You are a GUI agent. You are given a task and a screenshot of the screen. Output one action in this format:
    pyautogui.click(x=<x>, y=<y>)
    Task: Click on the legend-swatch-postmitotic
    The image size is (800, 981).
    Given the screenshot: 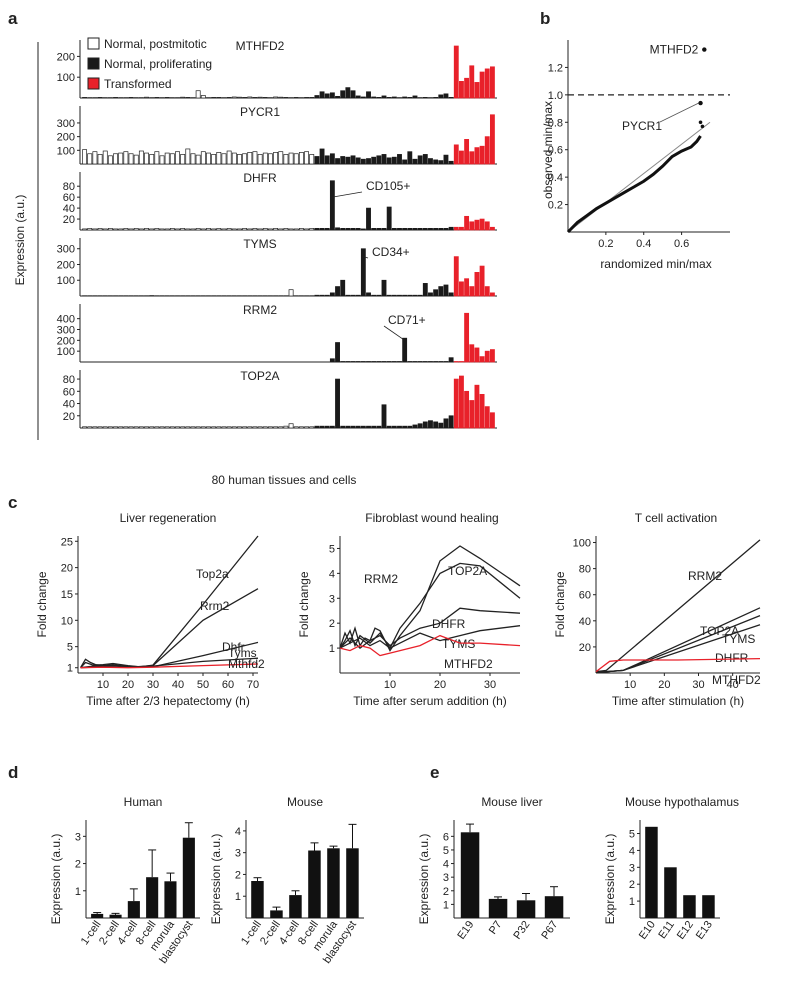 What is the action you would take?
    pyautogui.click(x=93, y=43)
    